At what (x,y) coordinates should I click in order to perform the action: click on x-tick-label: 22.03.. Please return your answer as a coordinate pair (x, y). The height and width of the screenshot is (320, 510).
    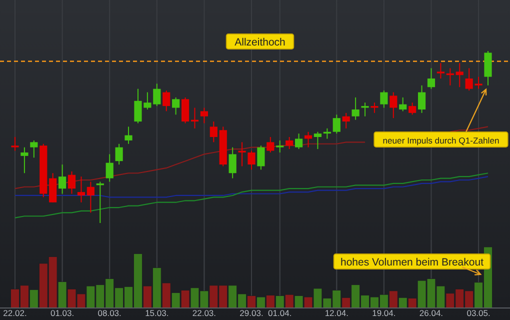
    Looking at the image, I should click on (204, 313).